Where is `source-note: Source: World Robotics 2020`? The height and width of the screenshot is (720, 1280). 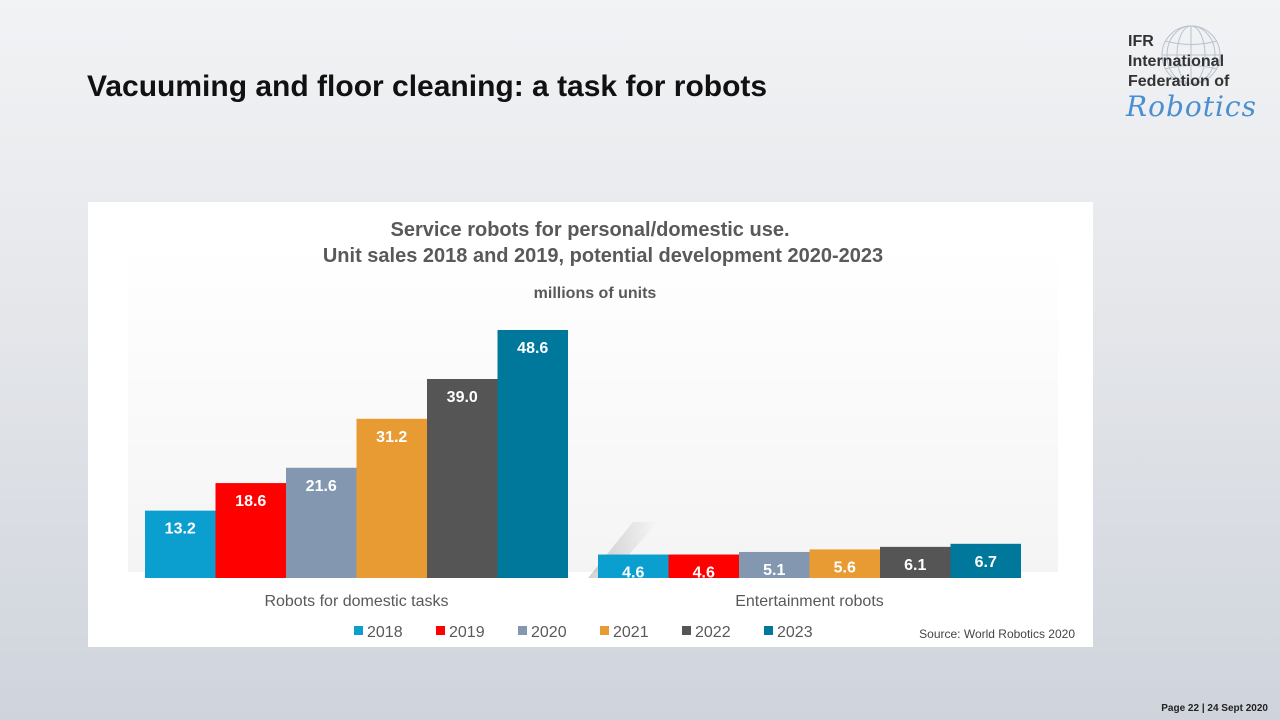
source-note: Source: World Robotics 2020 is located at coordinates (997, 634).